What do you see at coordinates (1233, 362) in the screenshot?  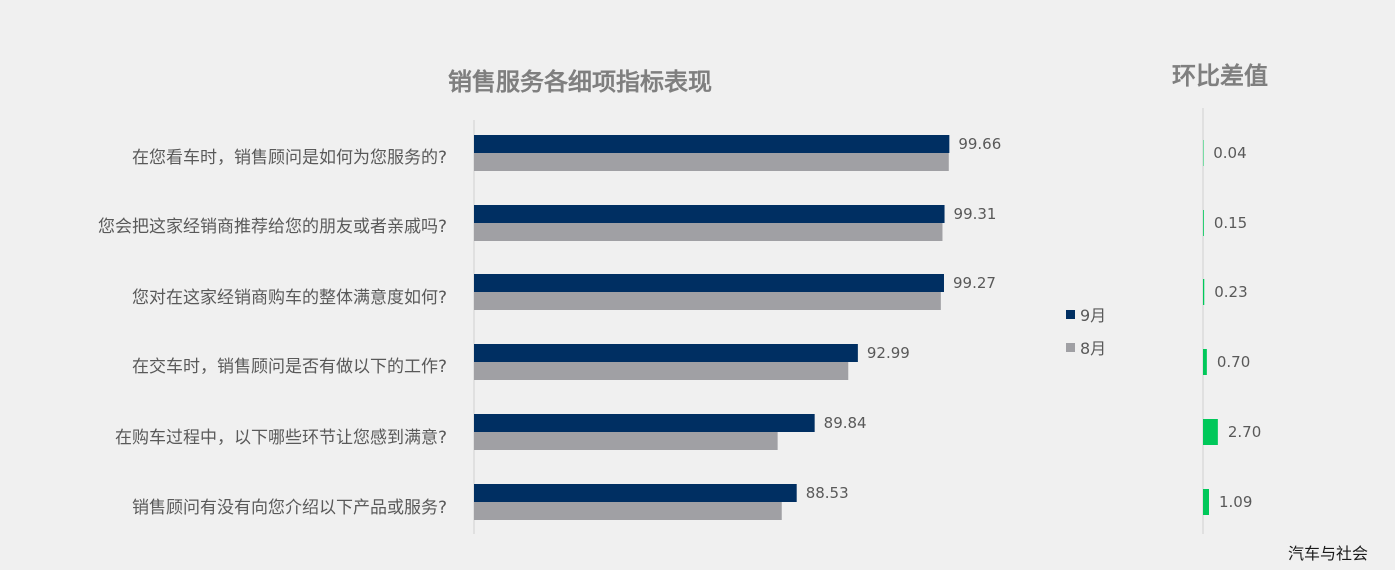 I see `diff-label: 0.70` at bounding box center [1233, 362].